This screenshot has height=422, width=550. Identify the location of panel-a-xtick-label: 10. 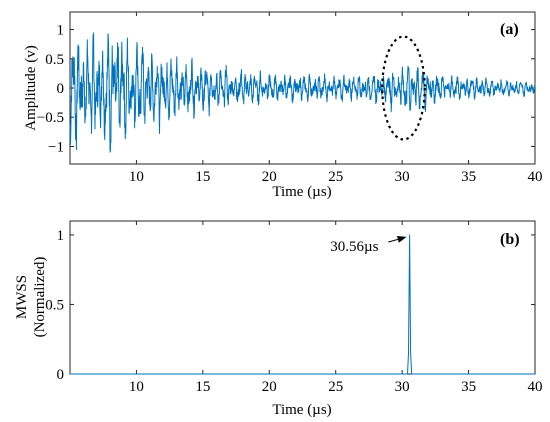
(136, 177).